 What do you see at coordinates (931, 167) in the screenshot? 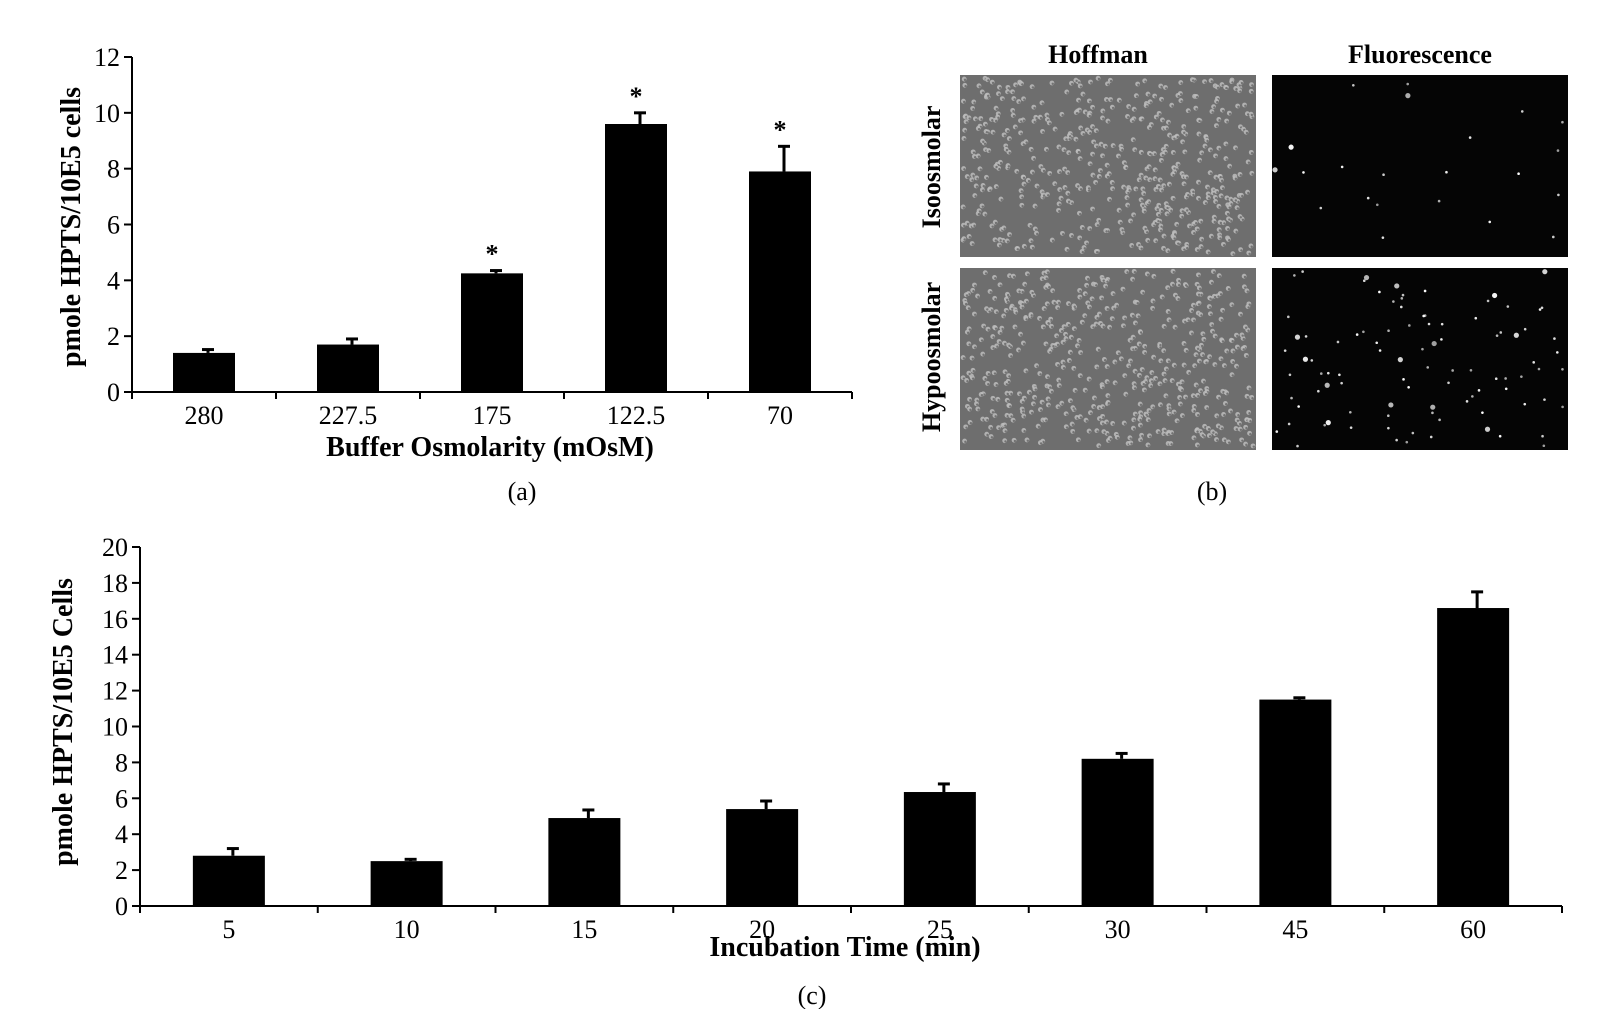
I see `row-label-isoosmolar: Isoosmolar` at bounding box center [931, 167].